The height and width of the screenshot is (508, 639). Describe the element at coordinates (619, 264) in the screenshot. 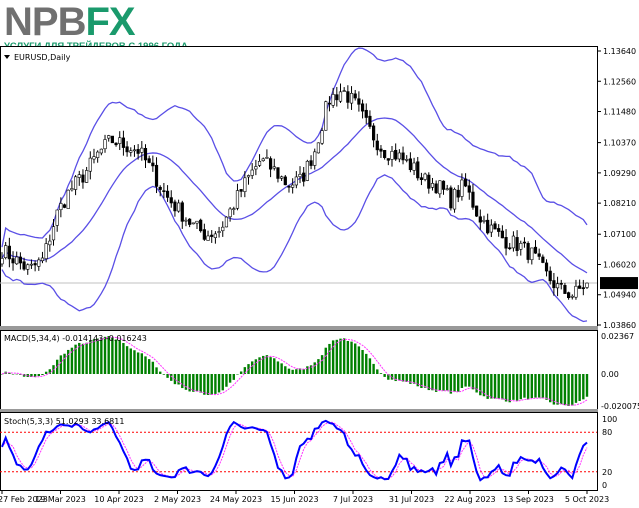

I see `price-tick-label: 1.06020` at that location.